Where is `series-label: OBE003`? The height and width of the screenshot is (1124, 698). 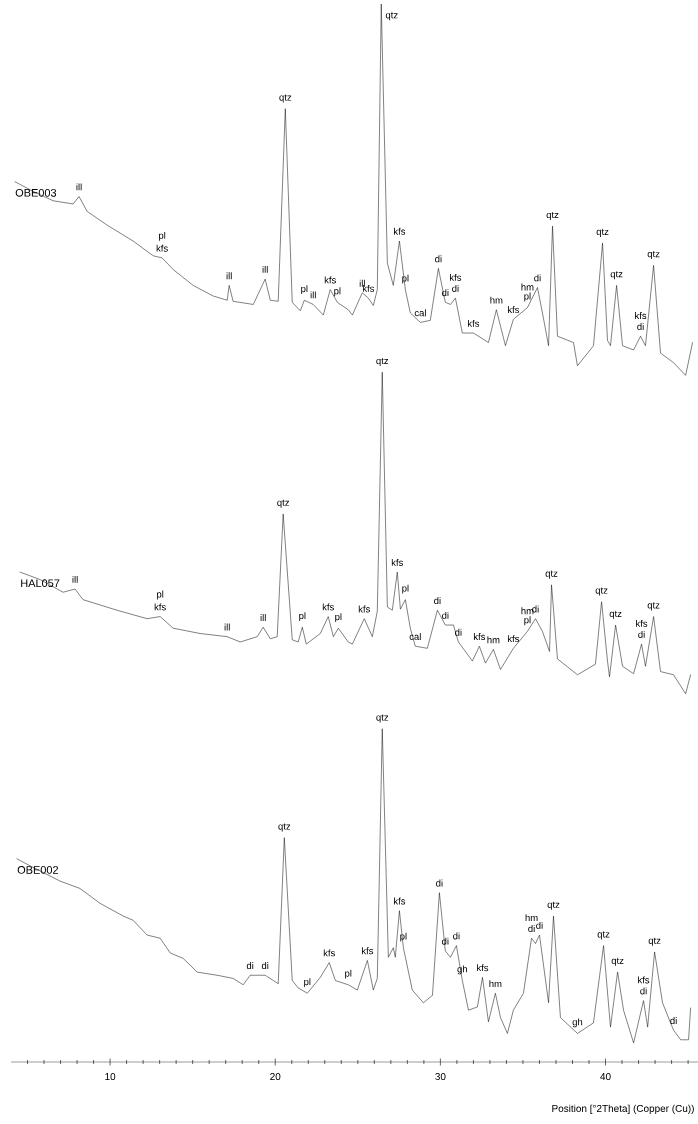 series-label: OBE003 is located at coordinates (36, 192).